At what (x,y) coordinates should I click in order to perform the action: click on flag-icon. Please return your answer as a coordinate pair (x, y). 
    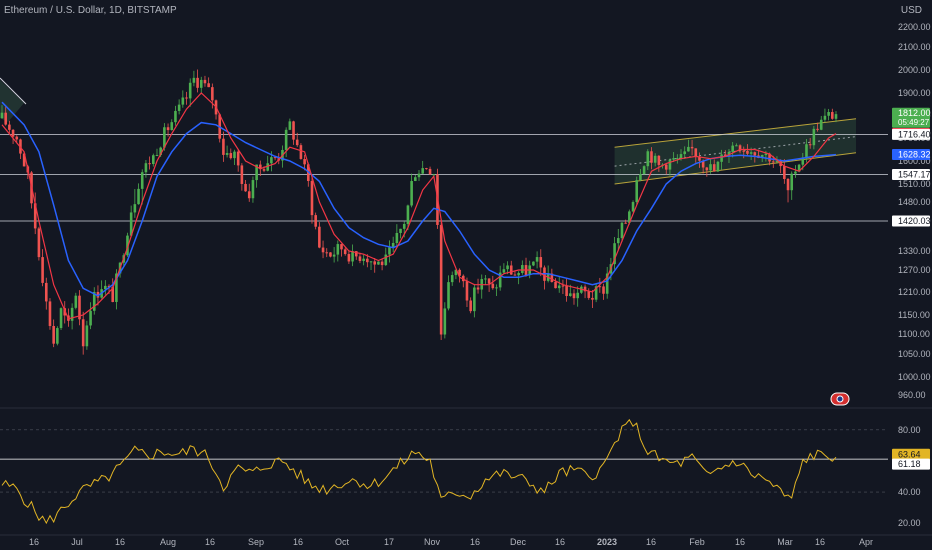
    Looking at the image, I should click on (840, 399).